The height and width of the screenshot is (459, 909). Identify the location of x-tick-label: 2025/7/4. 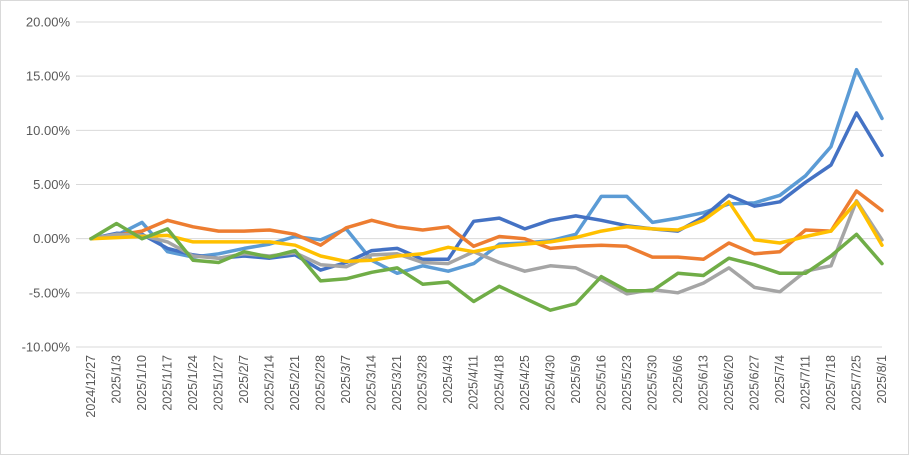
(780, 379).